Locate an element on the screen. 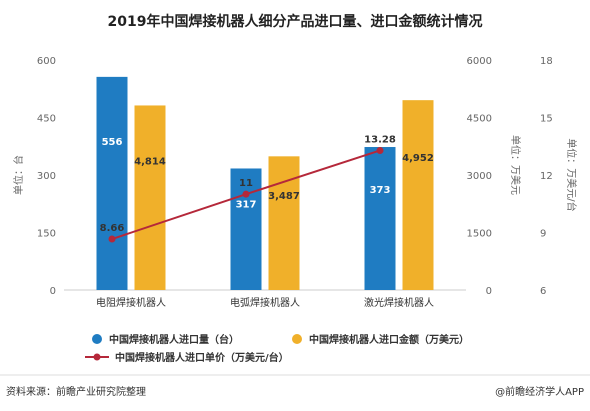 Image resolution: width=590 pixels, height=411 pixels. category-labels: 电阻焊接机器人 电弧焊接机器人 激光焊接机器人 is located at coordinates (265, 302).